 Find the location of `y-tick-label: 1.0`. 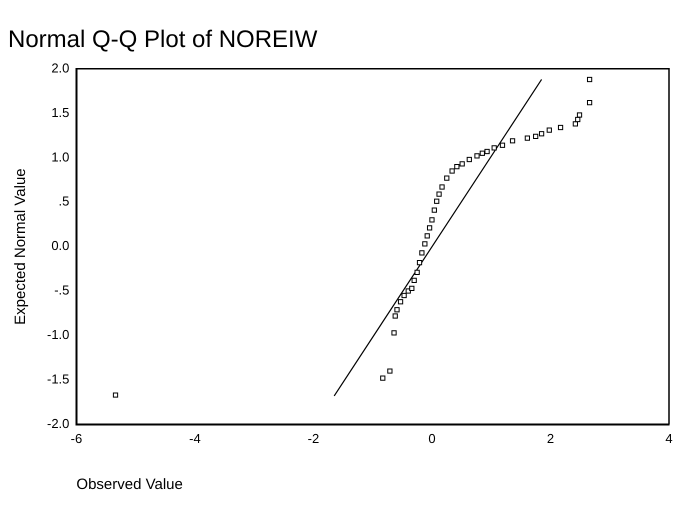

y-tick-label: 1.0 is located at coordinates (60, 156).